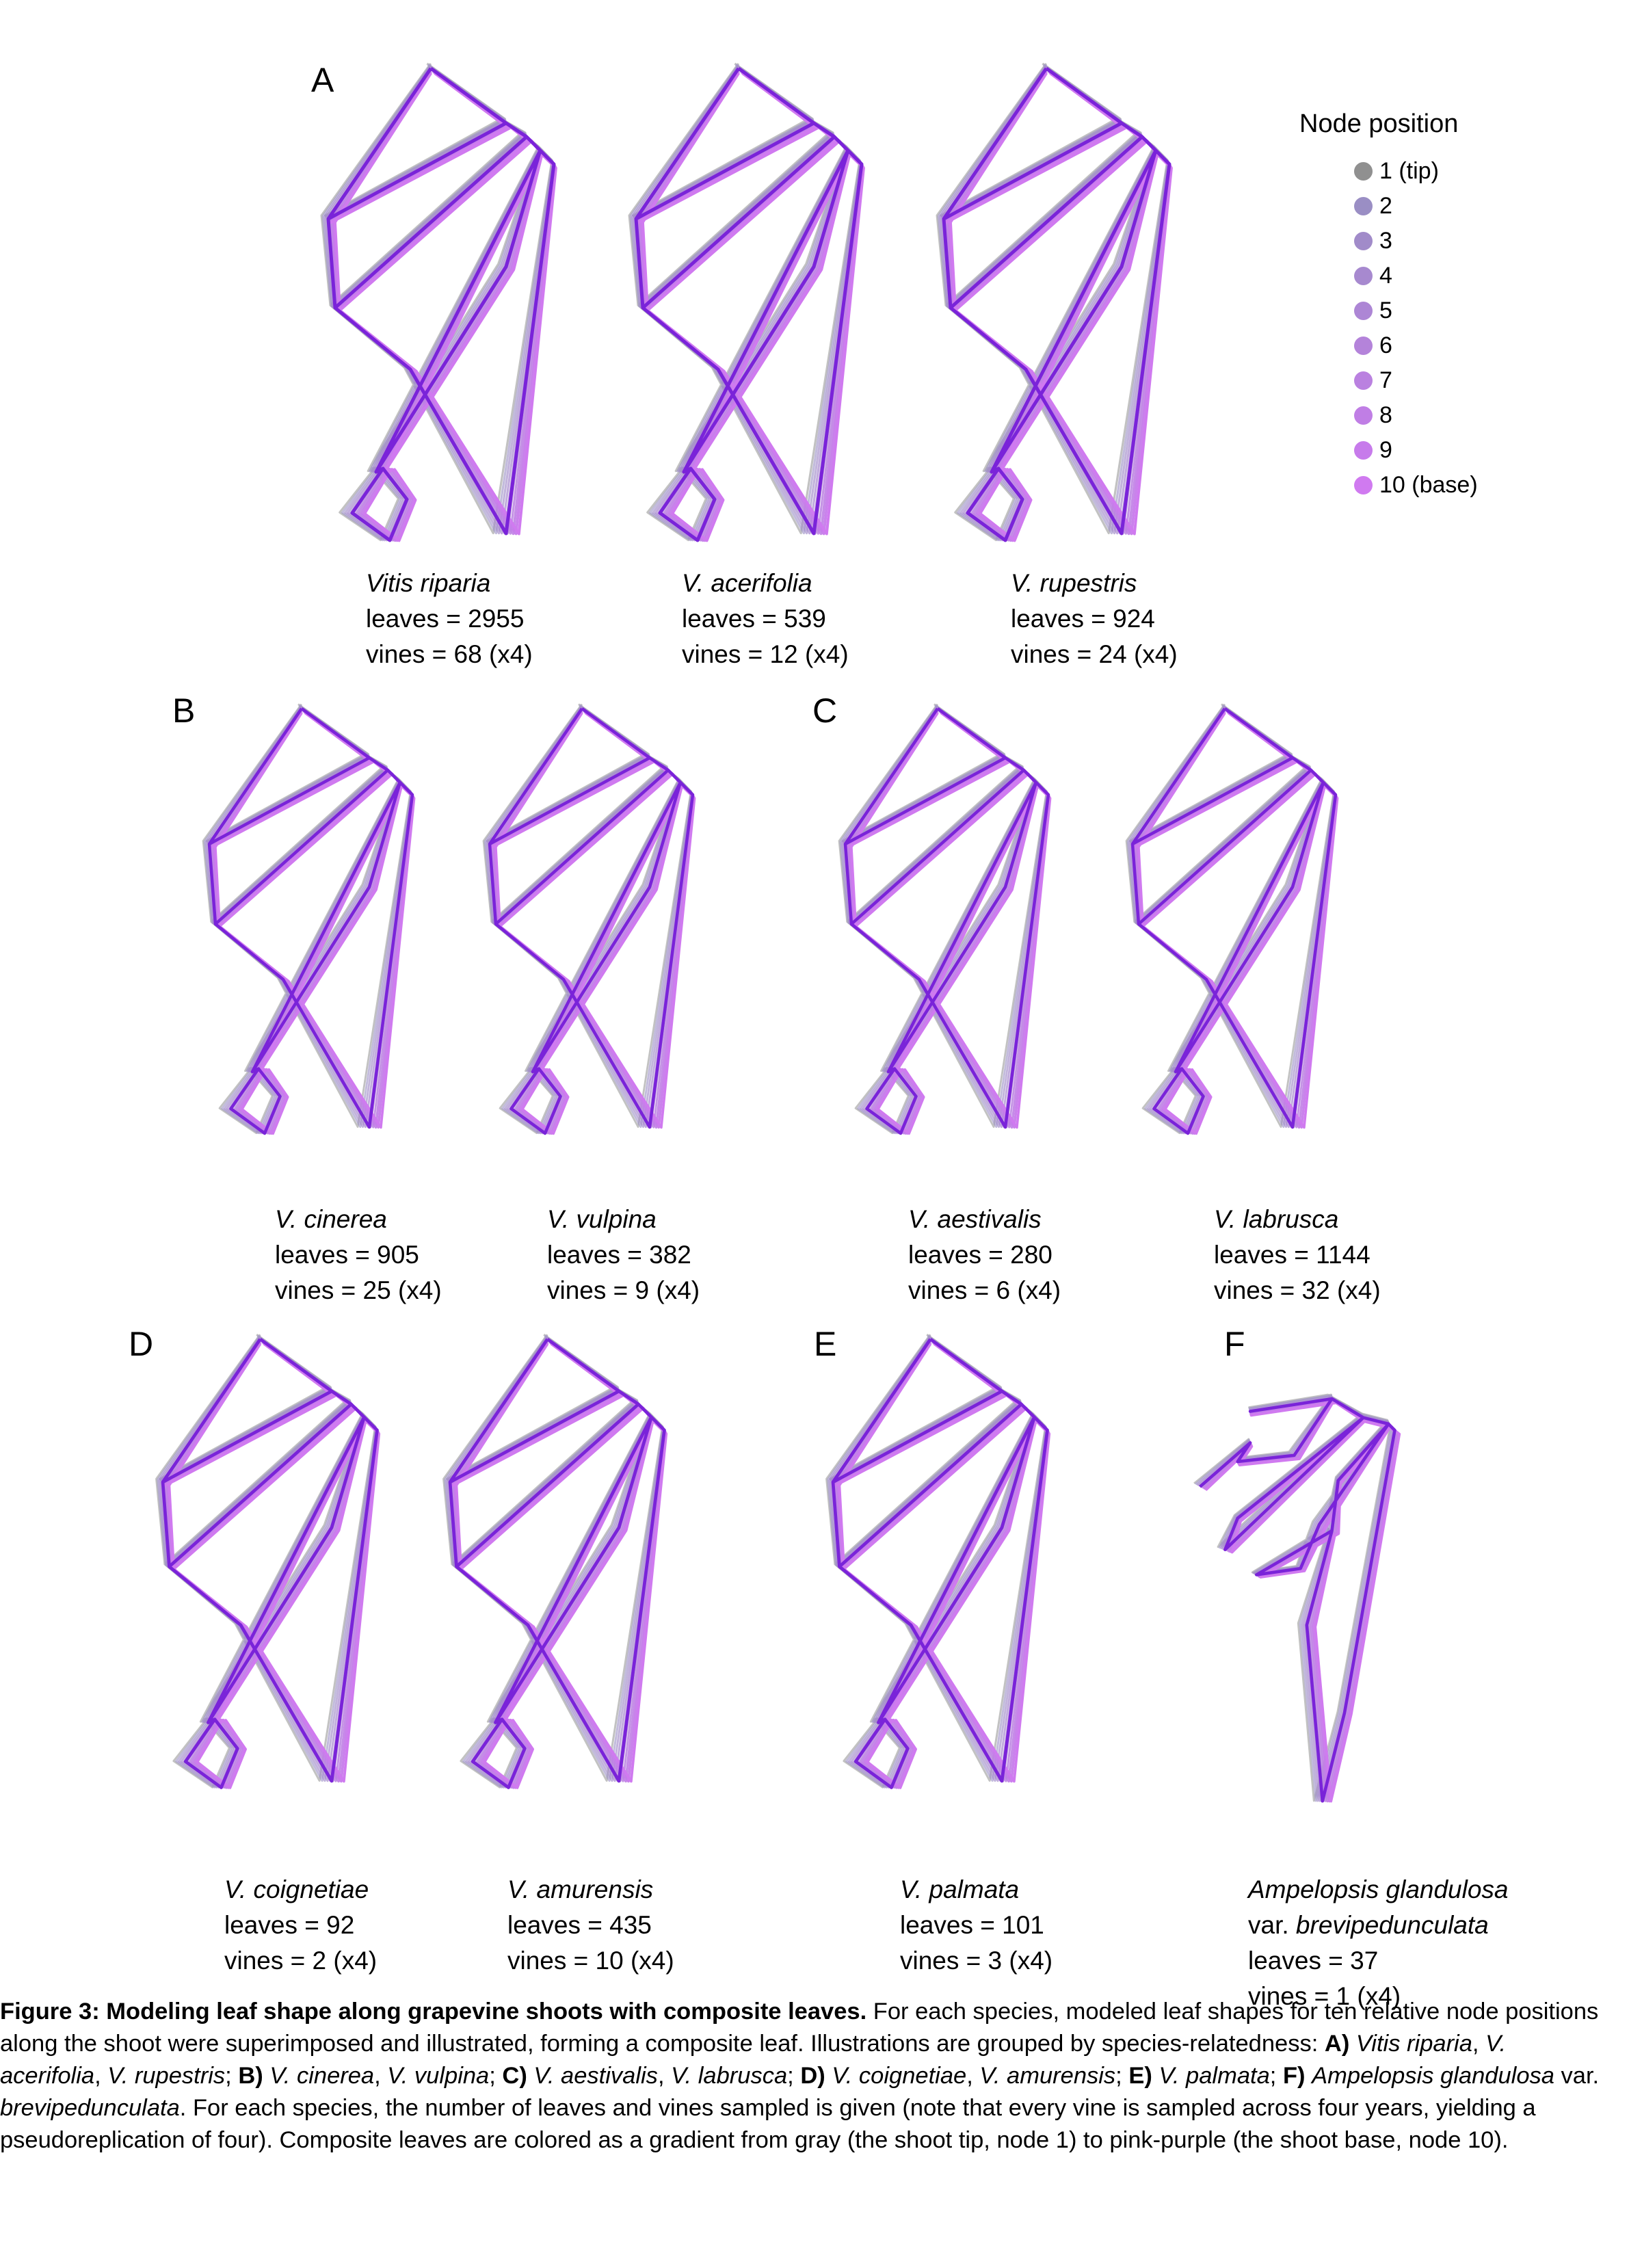  I want to click on legend-label: 10 (base), so click(1428, 485).